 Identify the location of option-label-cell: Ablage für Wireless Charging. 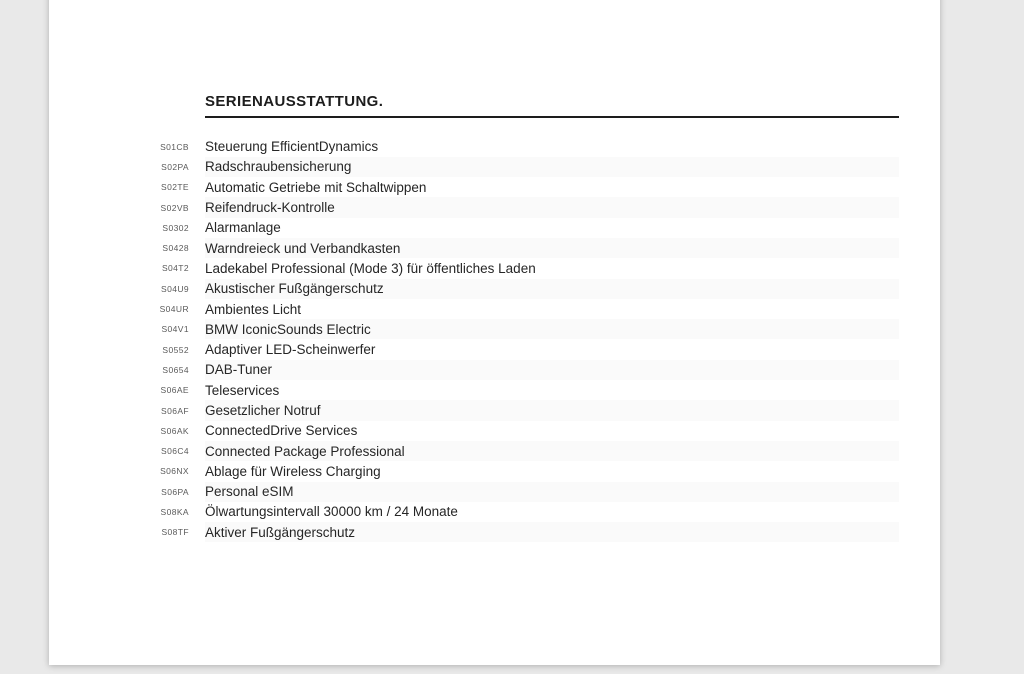
(552, 471).